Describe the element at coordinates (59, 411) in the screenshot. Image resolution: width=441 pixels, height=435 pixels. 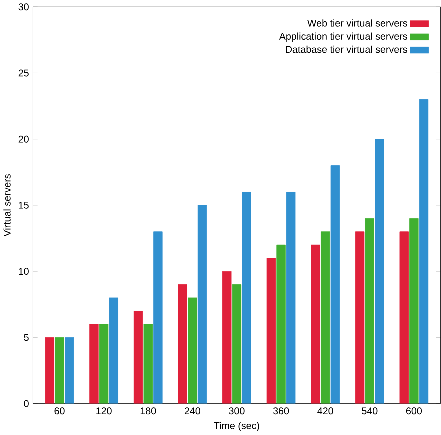
I see `x-tick-label: 60` at that location.